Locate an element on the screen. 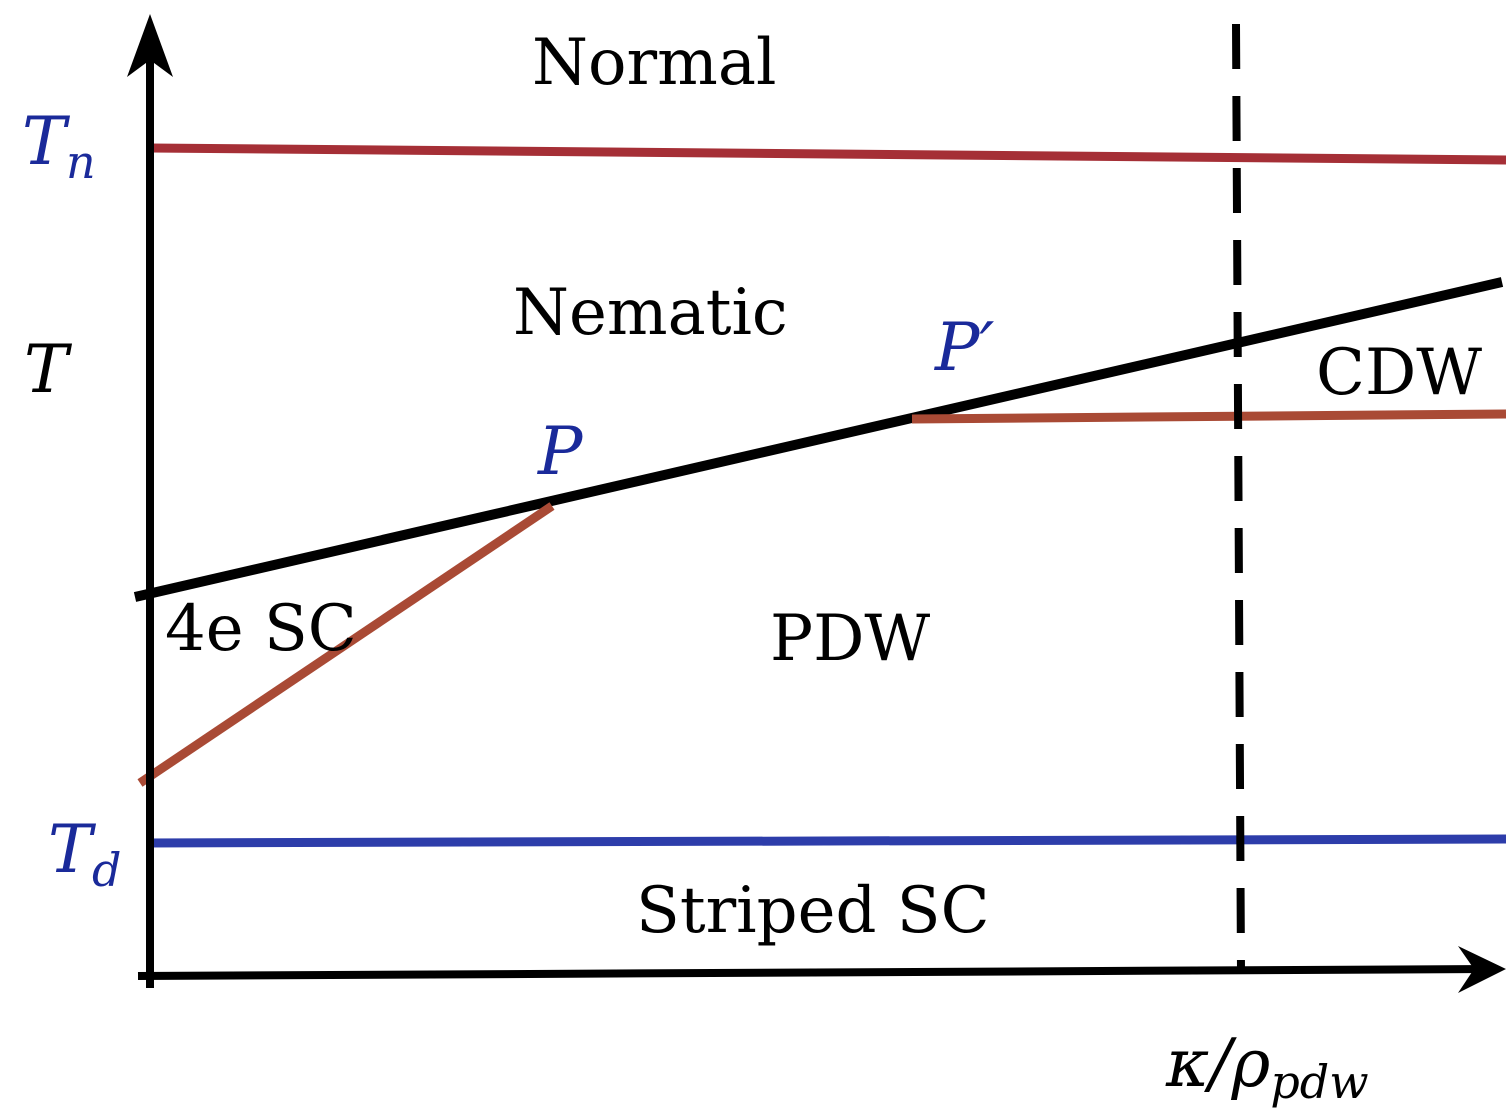  point-p-label: P is located at coordinates (560, 451).